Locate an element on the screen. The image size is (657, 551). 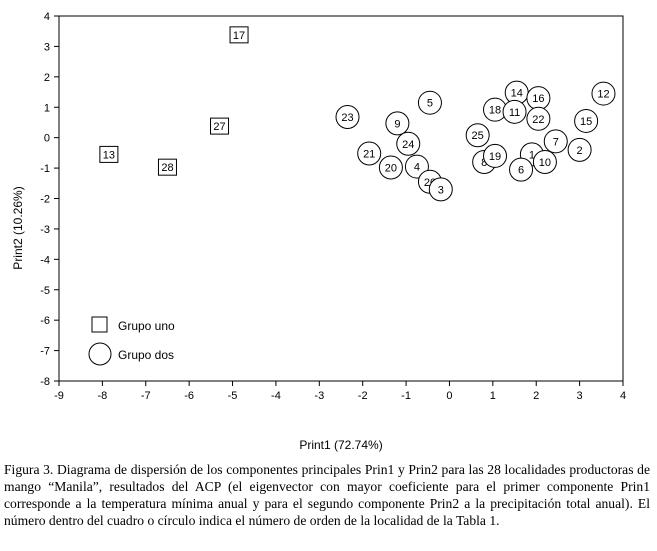
point-label: 14 is located at coordinates (517, 94).